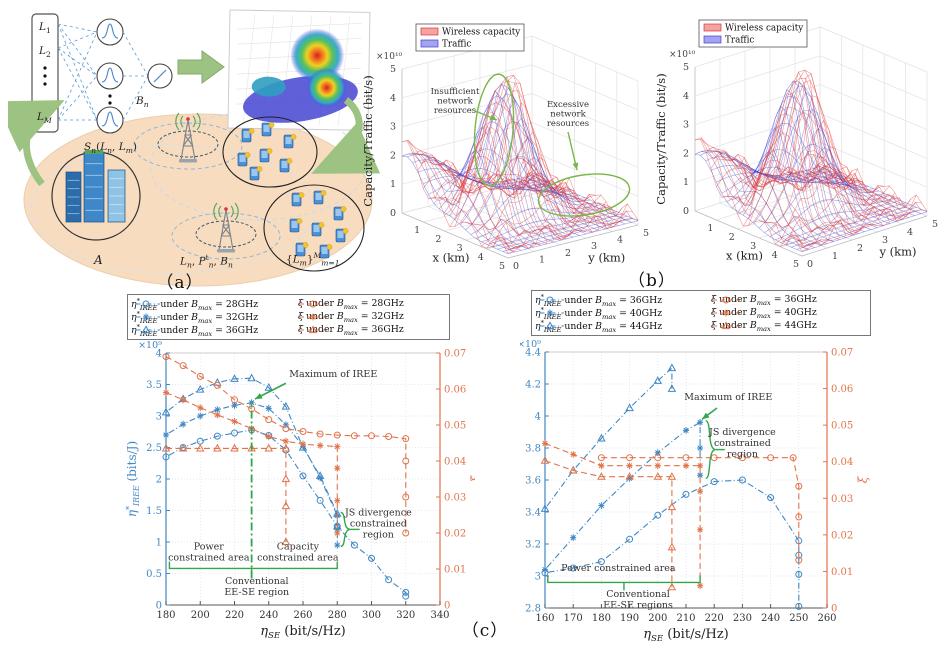 This screenshot has width=948, height=657. What do you see at coordinates (533, 513) in the screenshot?
I see `svg-text: 3.4` at bounding box center [533, 513].